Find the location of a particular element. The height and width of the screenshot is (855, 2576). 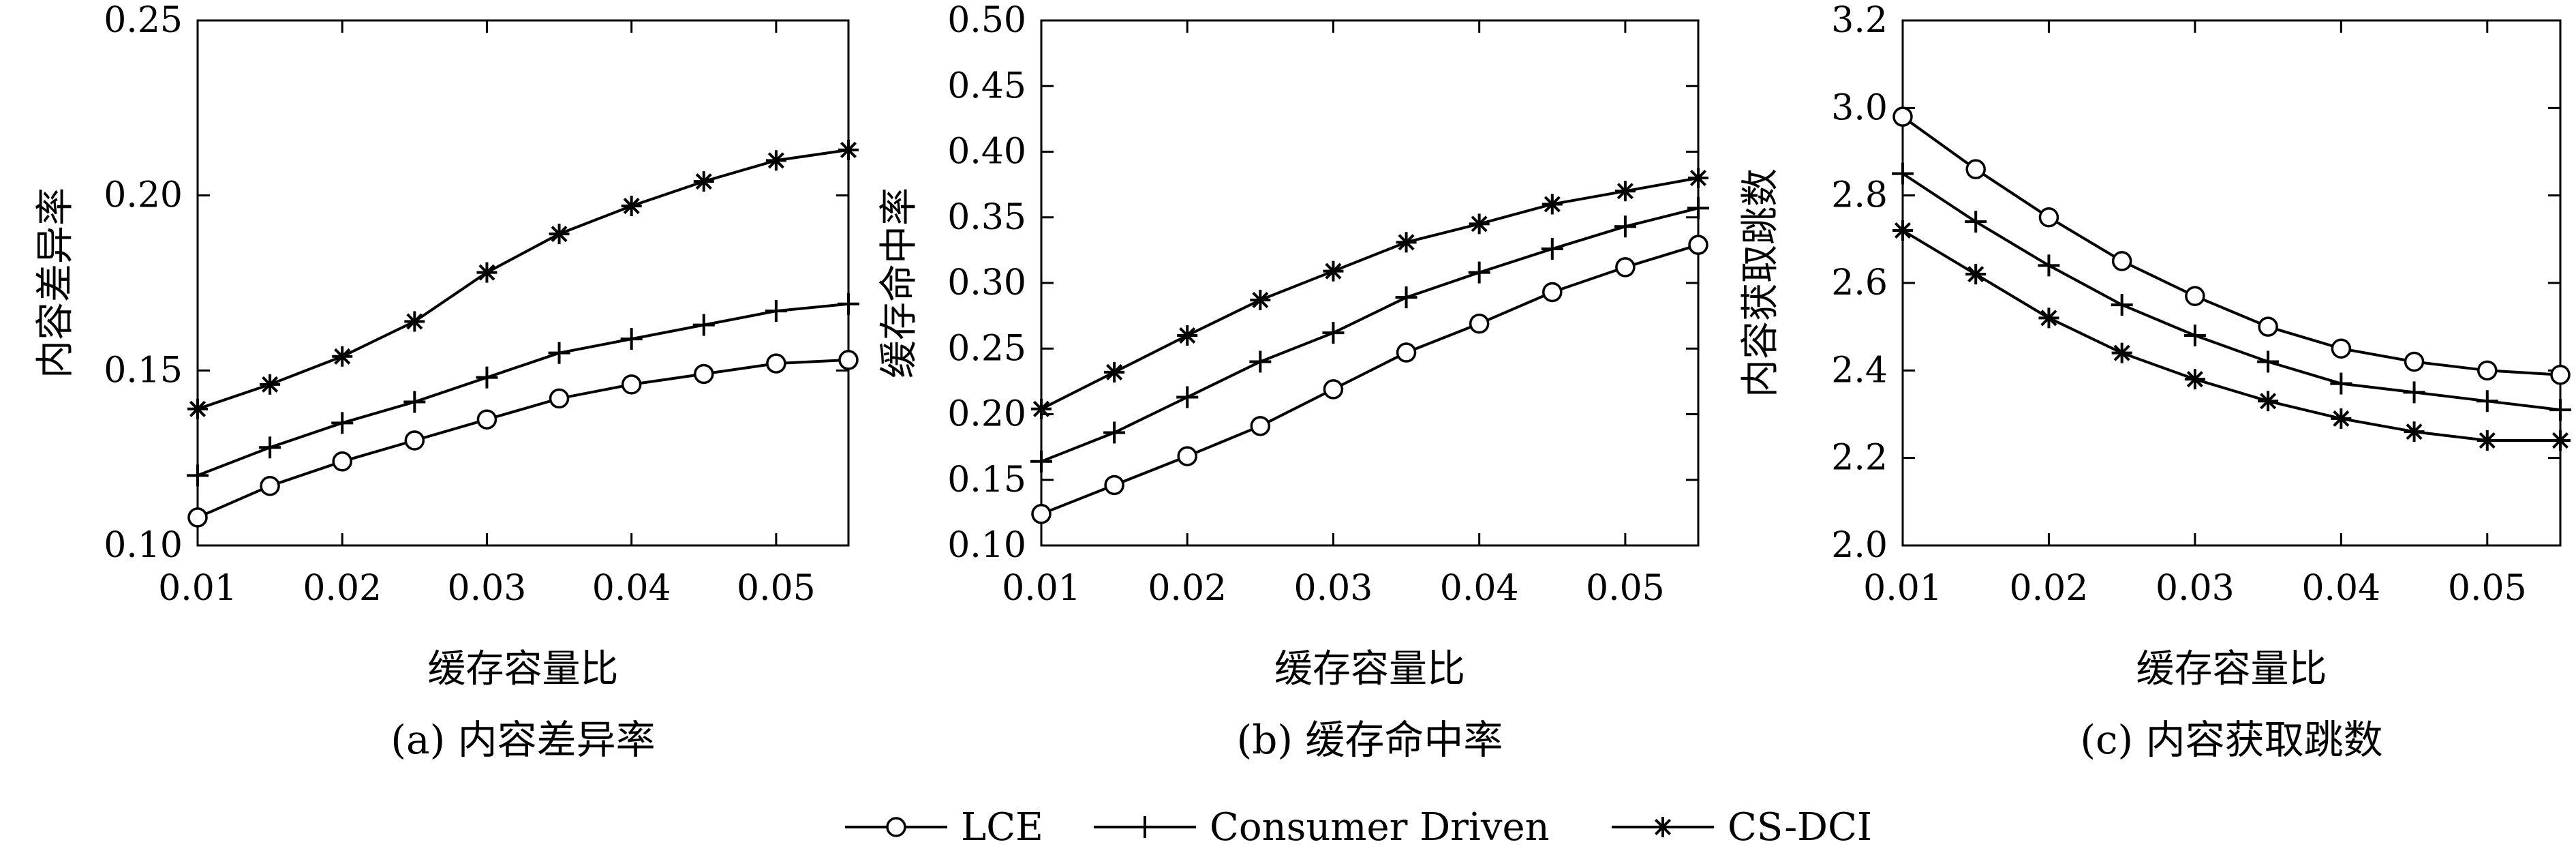

legend-label: Consumer Driven is located at coordinates (1380, 827).